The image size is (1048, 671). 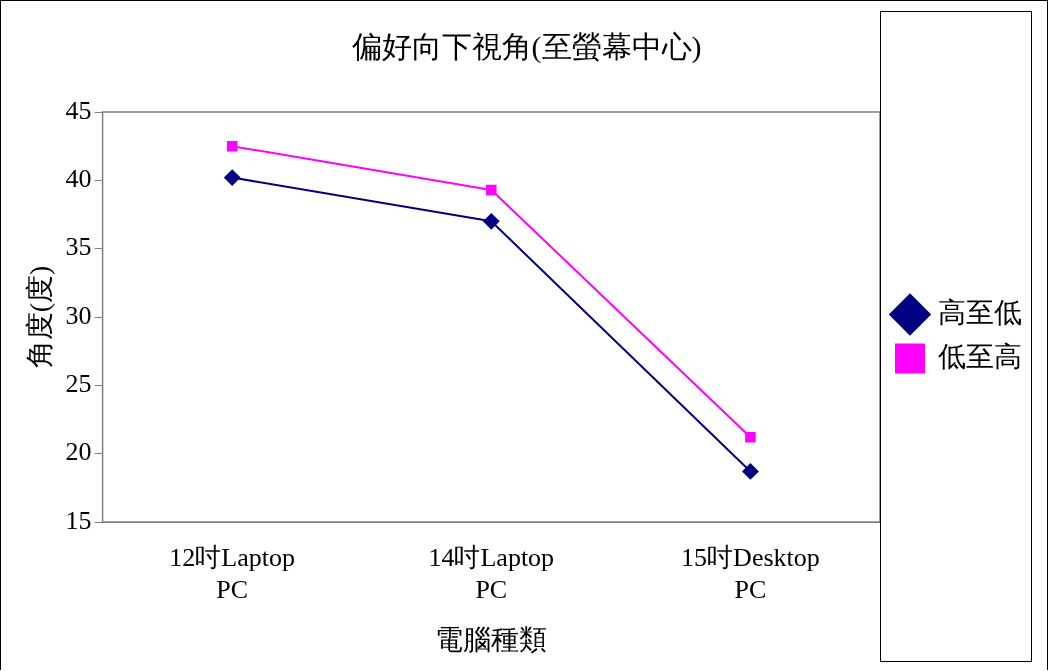 What do you see at coordinates (980, 356) in the screenshot?
I see `legend-label: 低至高` at bounding box center [980, 356].